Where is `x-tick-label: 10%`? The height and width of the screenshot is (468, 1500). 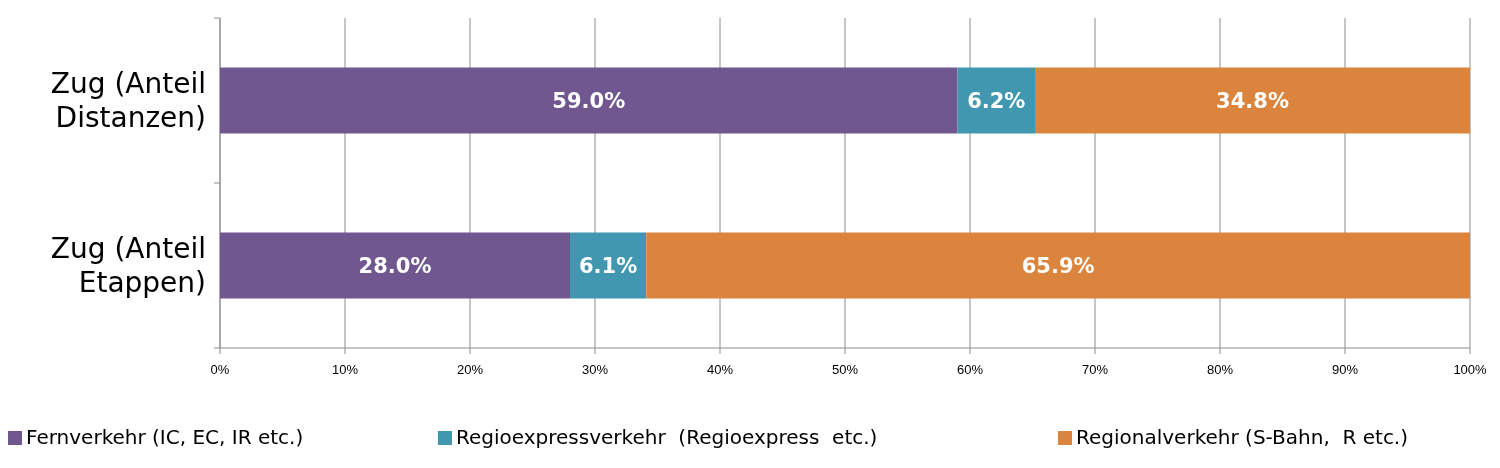 x-tick-label: 10% is located at coordinates (345, 369).